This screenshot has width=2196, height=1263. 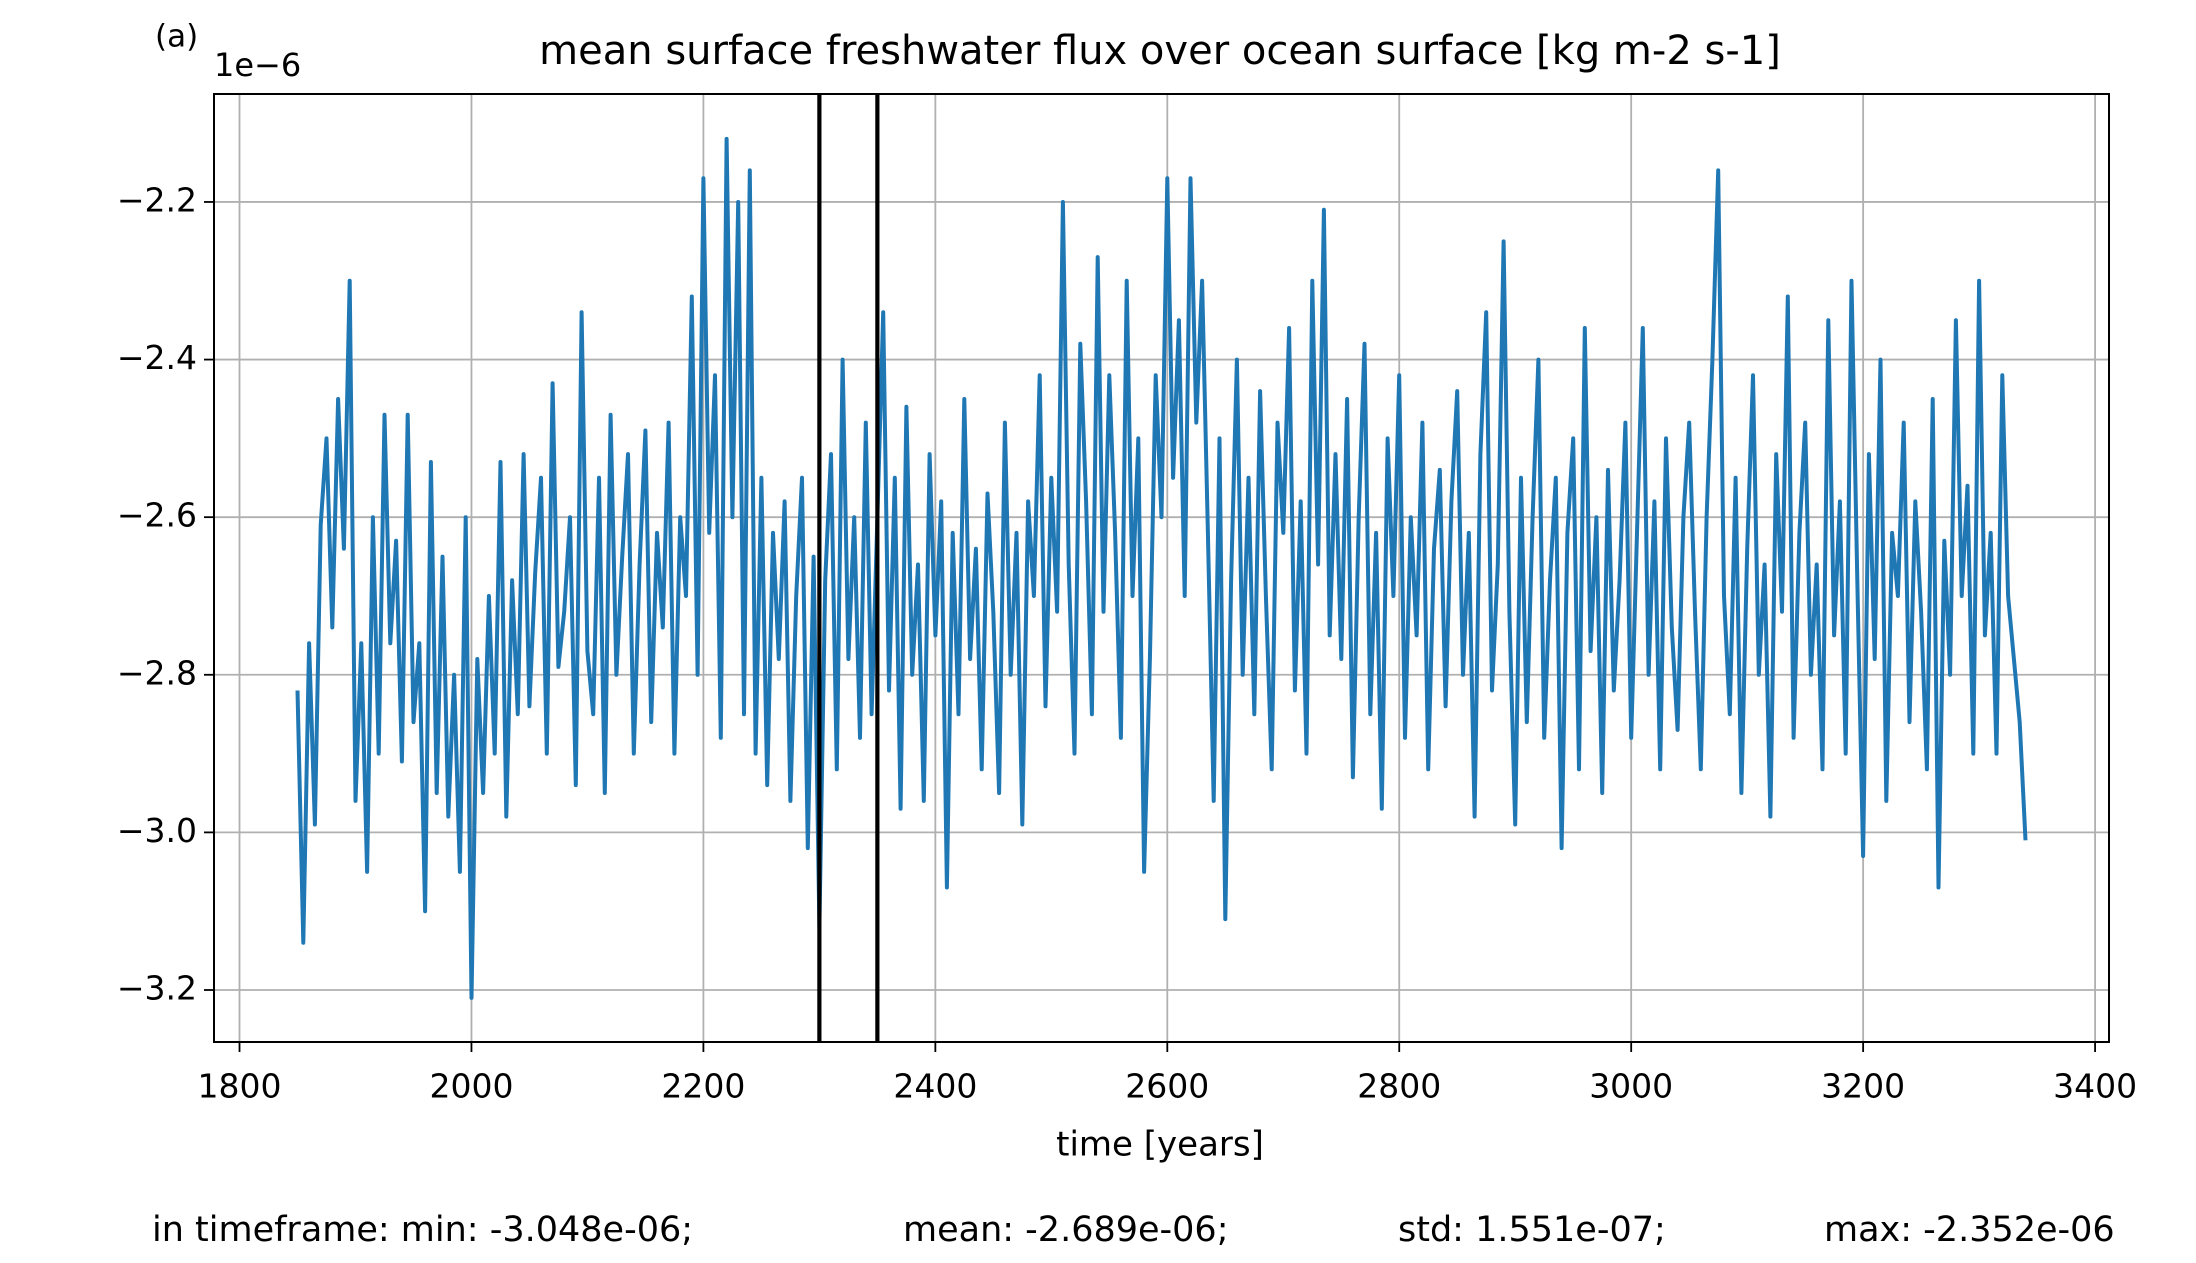 I want to click on footer-stat: std: 1.551e-07;, so click(x=1532, y=1230).